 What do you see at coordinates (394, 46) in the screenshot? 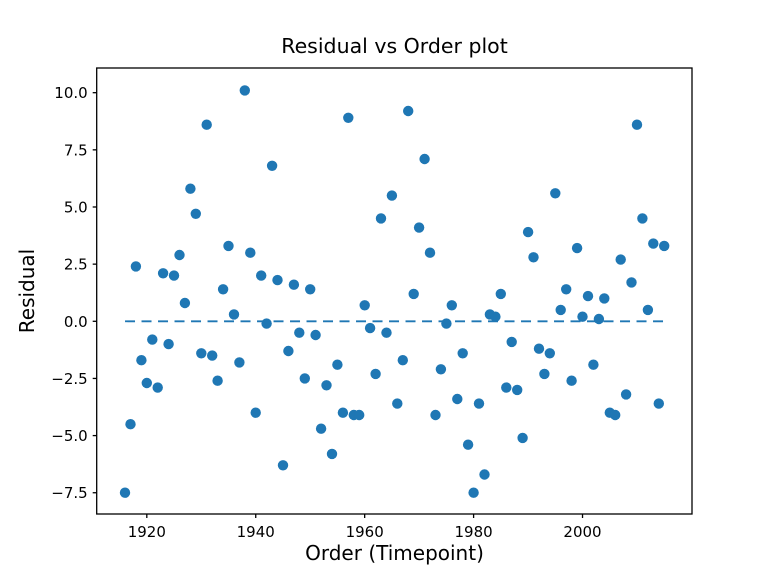
I see `chart-title: Residual vs Order plot` at bounding box center [394, 46].